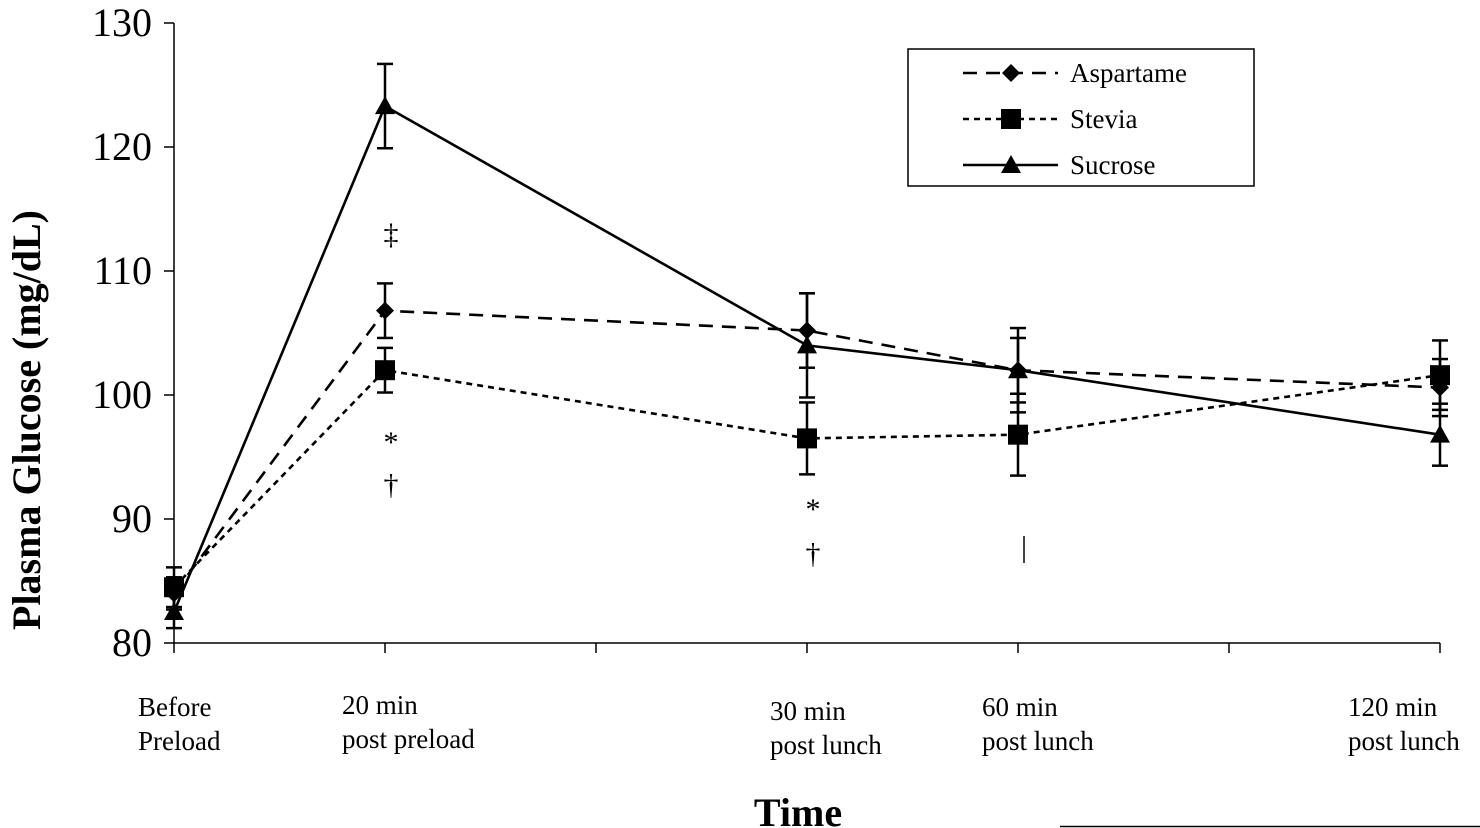 The height and width of the screenshot is (828, 1480). What do you see at coordinates (179, 724) in the screenshot?
I see `x-category-label: Before Preload` at bounding box center [179, 724].